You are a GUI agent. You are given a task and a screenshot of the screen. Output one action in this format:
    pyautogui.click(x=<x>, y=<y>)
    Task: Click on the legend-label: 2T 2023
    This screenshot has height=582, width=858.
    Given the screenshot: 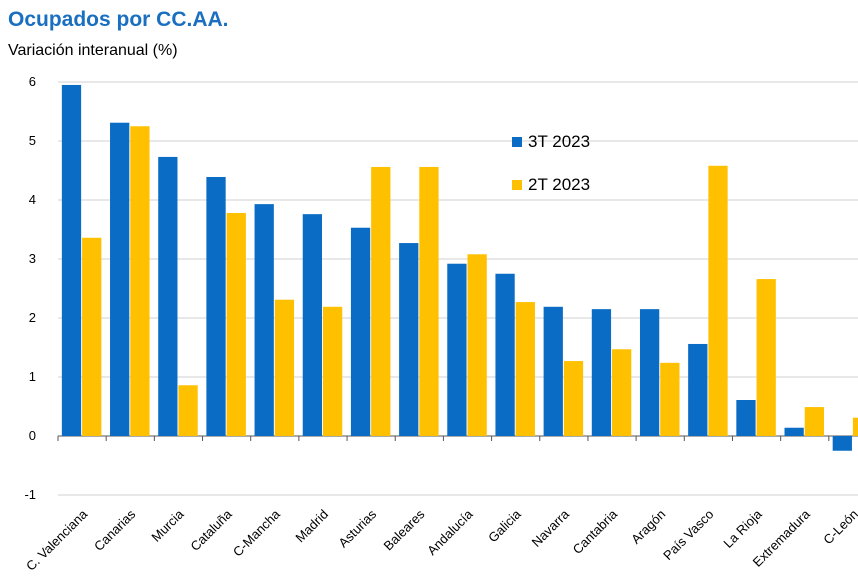 What is the action you would take?
    pyautogui.click(x=559, y=184)
    